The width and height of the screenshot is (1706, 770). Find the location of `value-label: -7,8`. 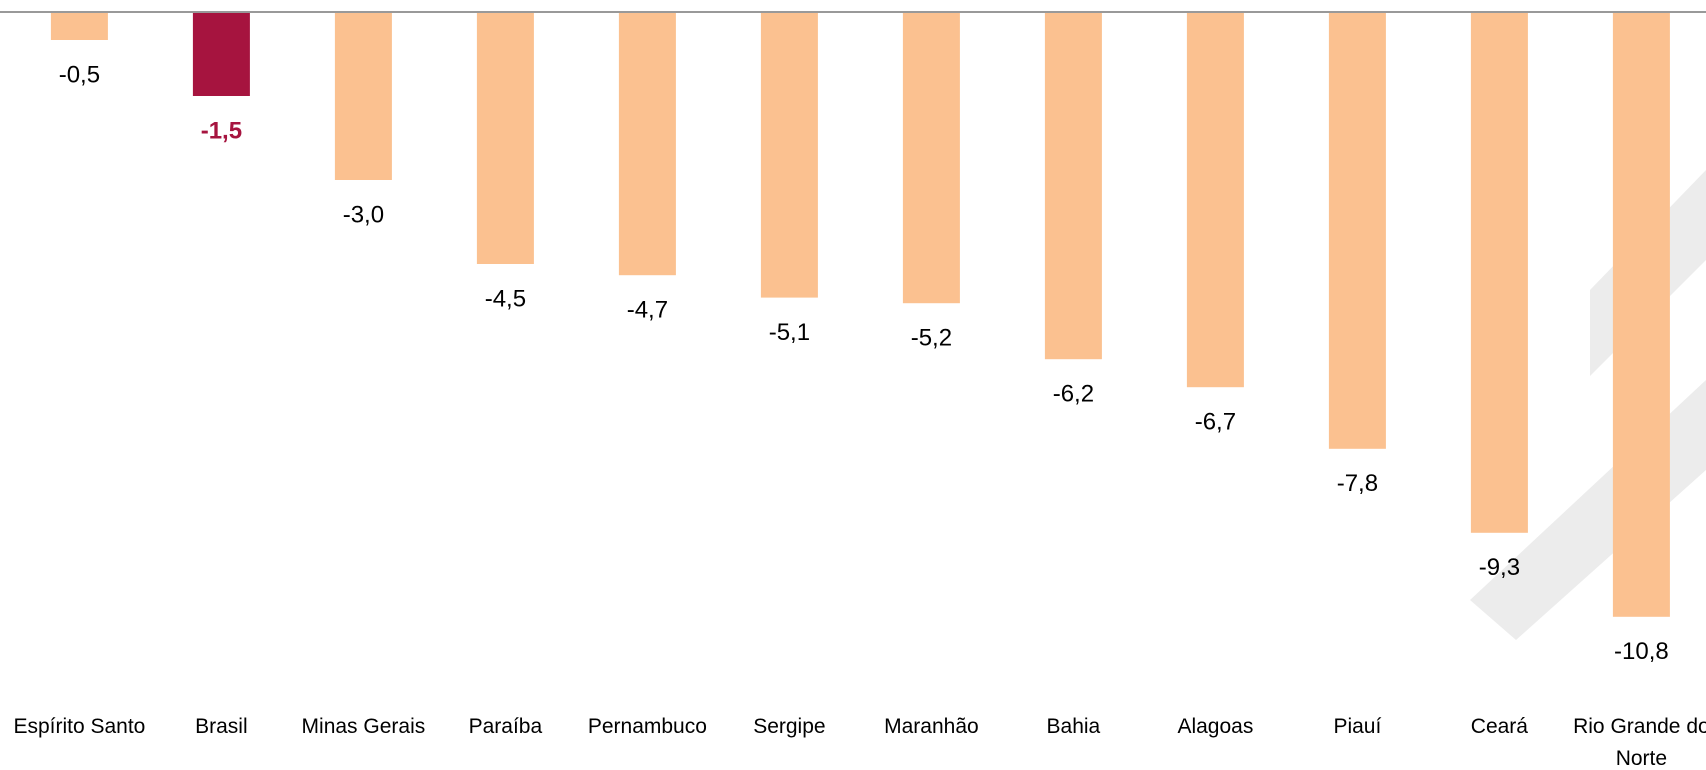

value-label: -7,8 is located at coordinates (1357, 483).